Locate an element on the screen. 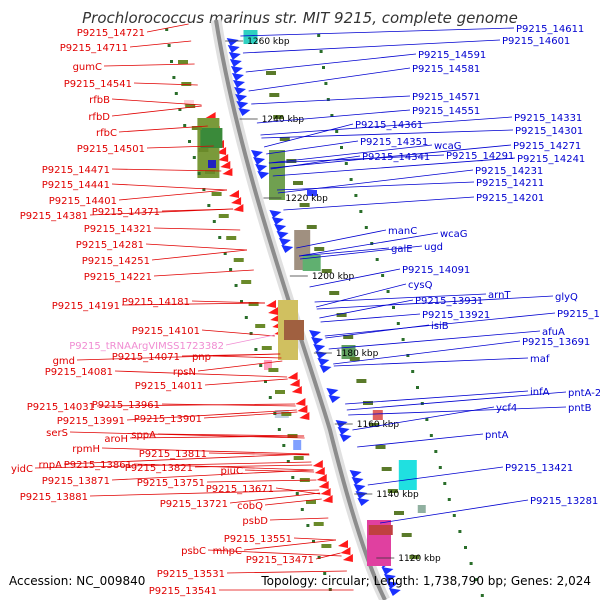 The image size is (600, 600). forward-gene-label: psbC is located at coordinates (193, 551).